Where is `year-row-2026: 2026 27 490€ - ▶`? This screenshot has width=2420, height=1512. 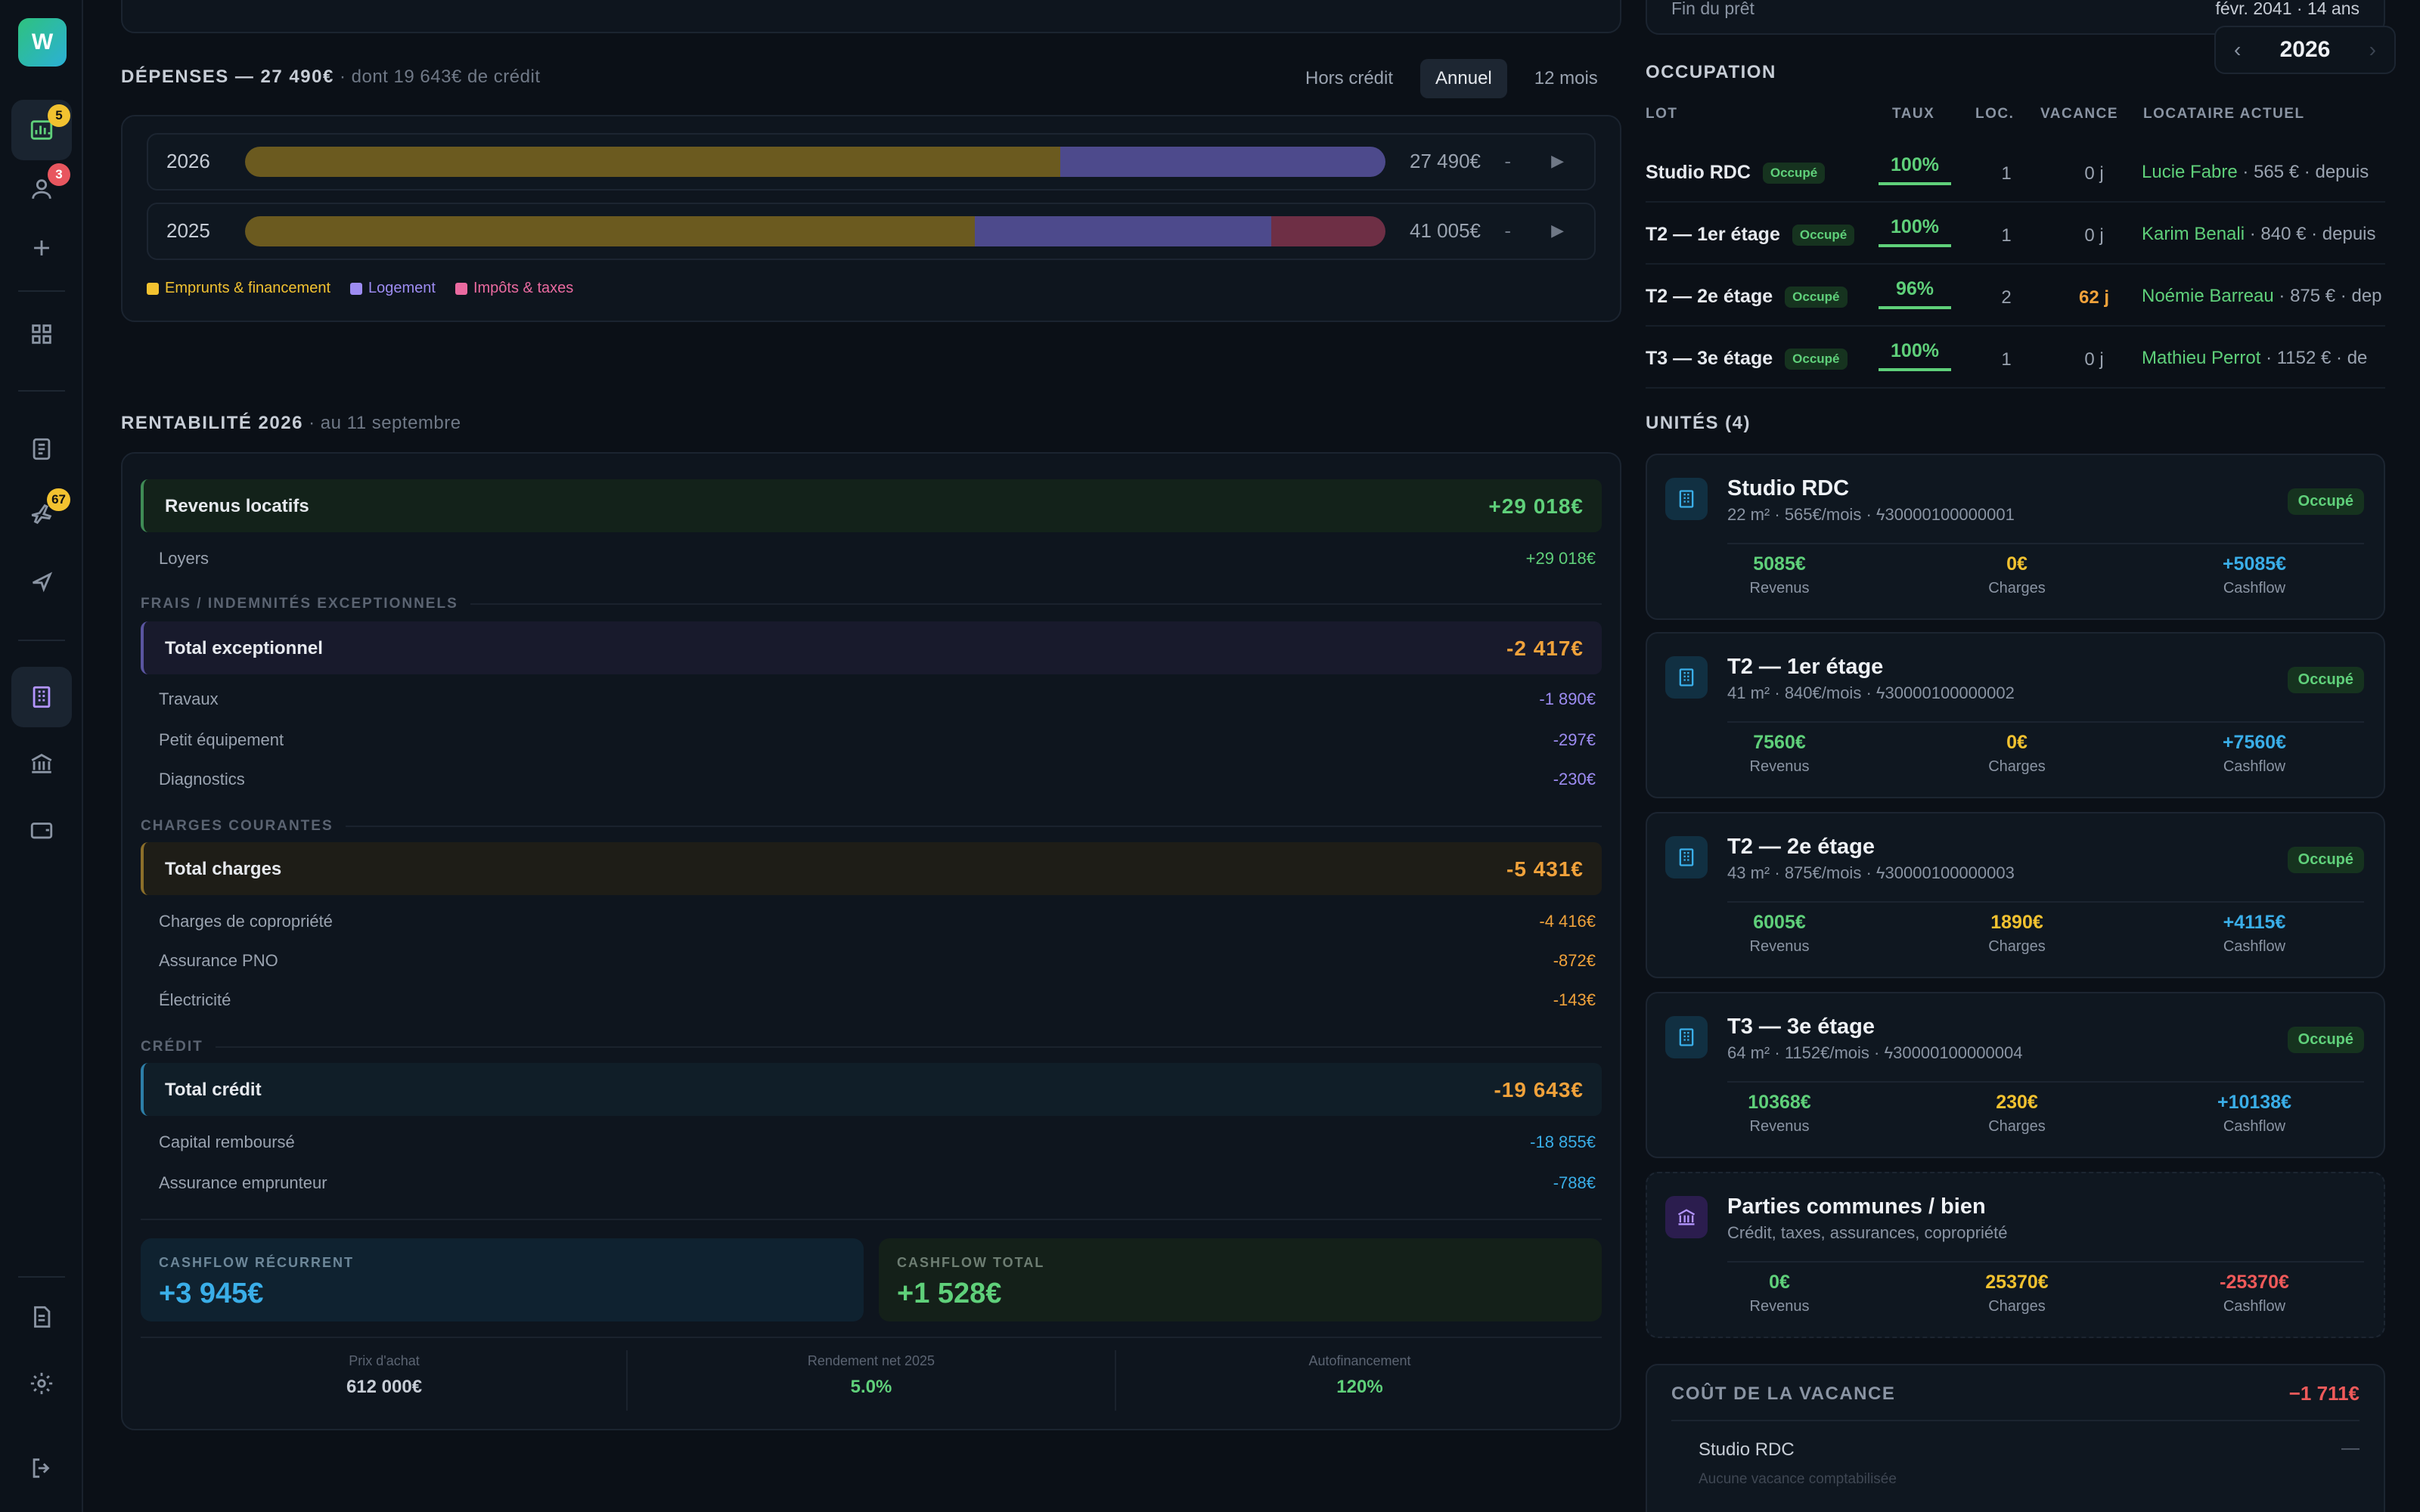 year-row-2026: 2026 27 490€ - ▶ is located at coordinates (871, 162).